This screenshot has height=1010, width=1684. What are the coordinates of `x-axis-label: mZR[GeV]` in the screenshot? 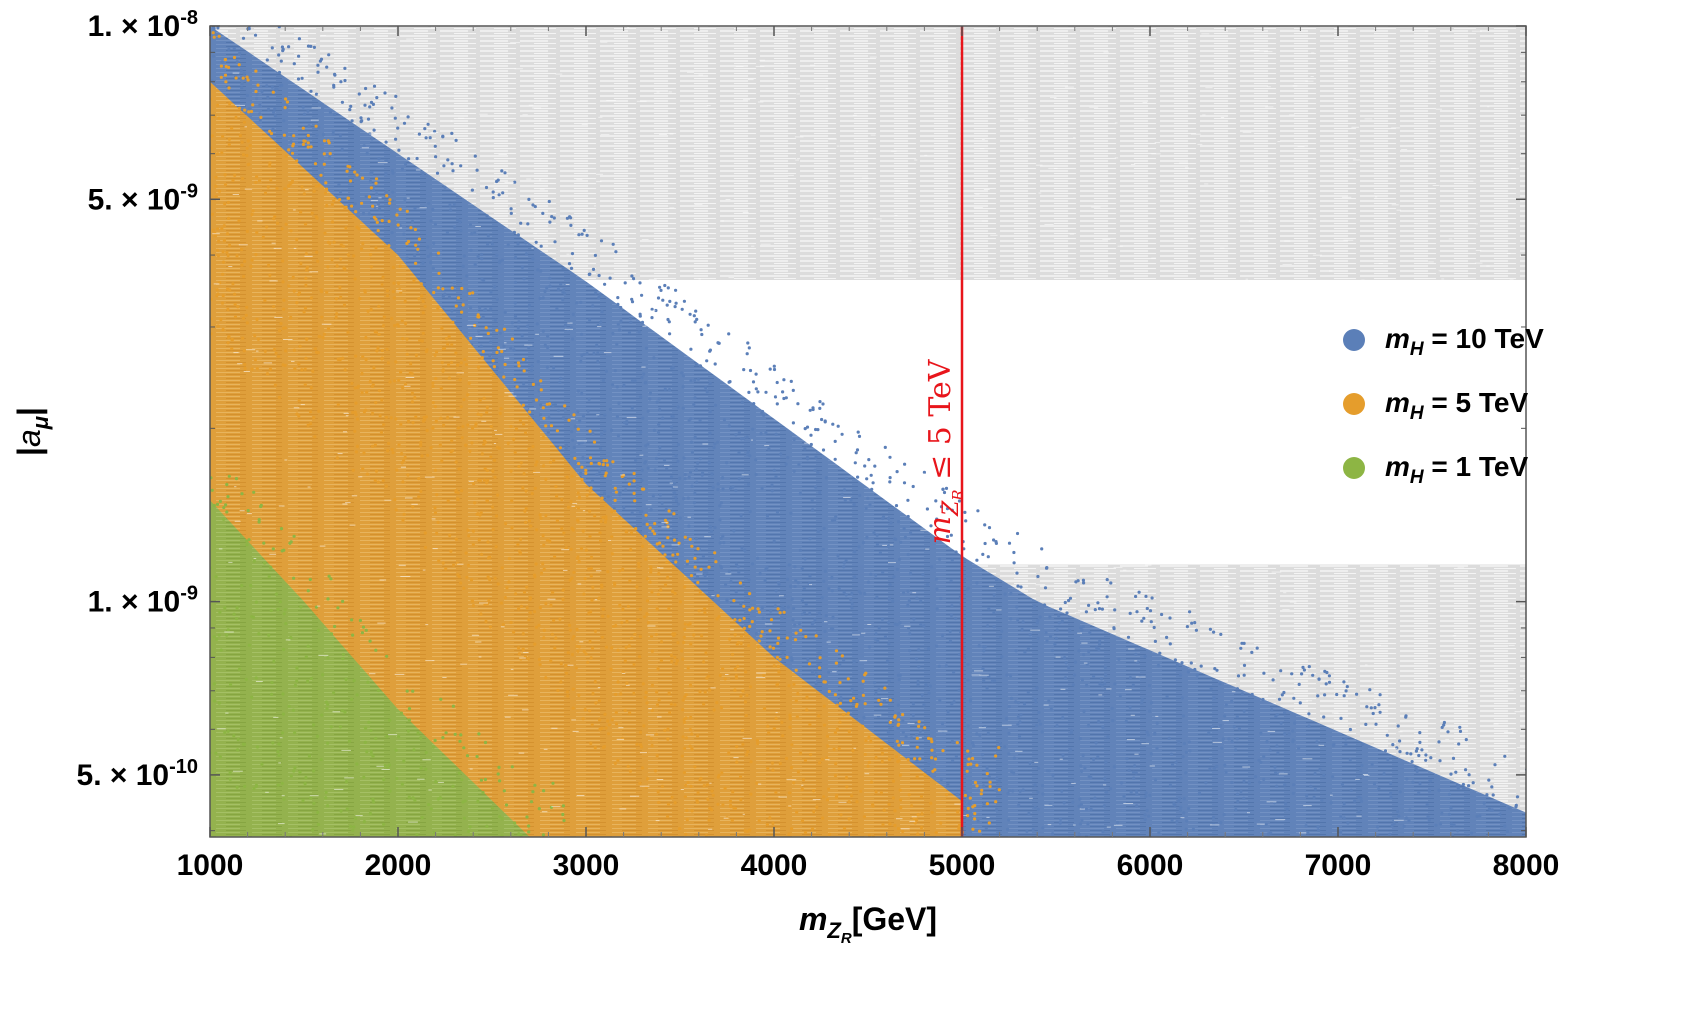 It's located at (868, 924).